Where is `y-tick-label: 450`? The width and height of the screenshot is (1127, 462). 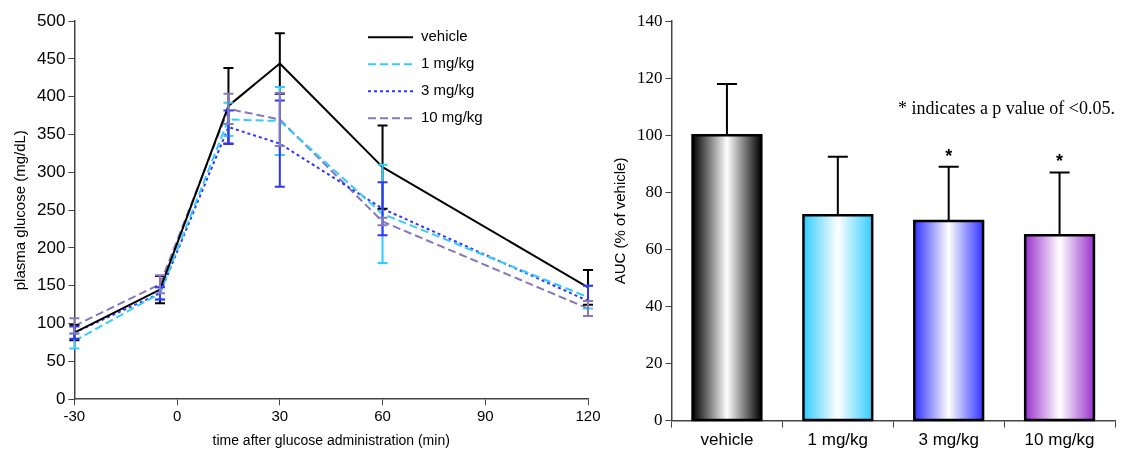 y-tick-label: 450 is located at coordinates (51, 58).